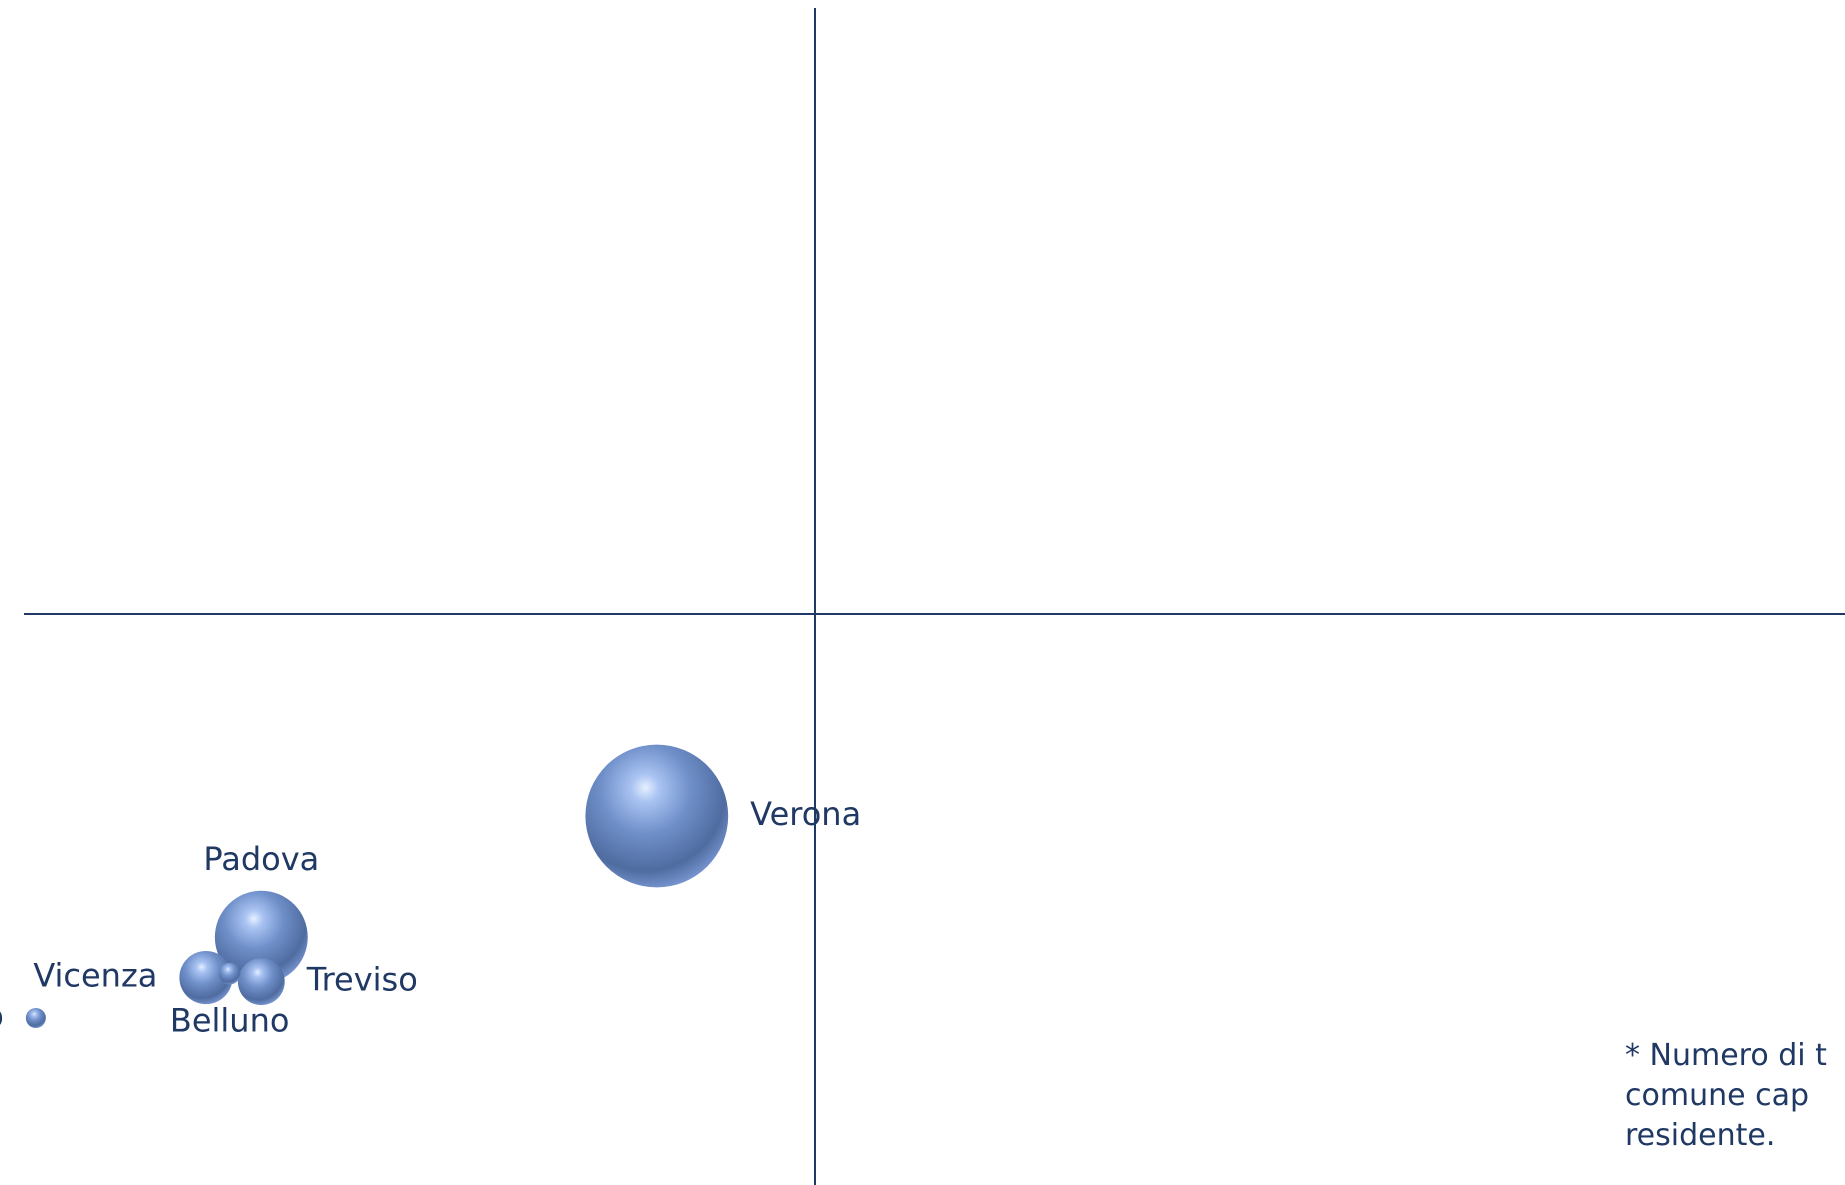  What do you see at coordinates (2, 1016) in the screenshot?
I see `bubble-label-rovigo: Rovigo` at bounding box center [2, 1016].